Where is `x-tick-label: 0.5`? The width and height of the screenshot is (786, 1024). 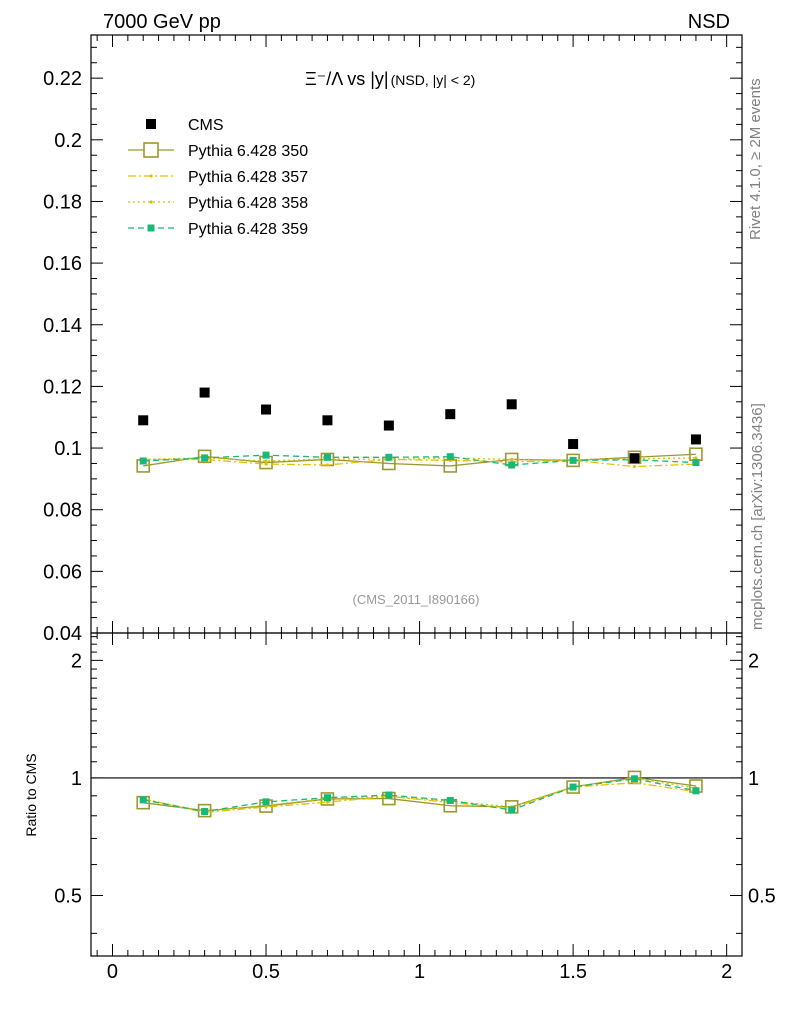
x-tick-label: 0.5 is located at coordinates (266, 972).